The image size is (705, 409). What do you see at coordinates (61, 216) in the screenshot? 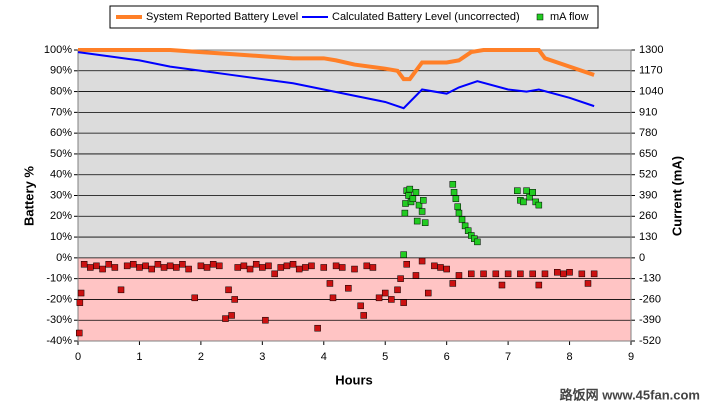
I see `y-tick-label: 20%` at bounding box center [61, 216].